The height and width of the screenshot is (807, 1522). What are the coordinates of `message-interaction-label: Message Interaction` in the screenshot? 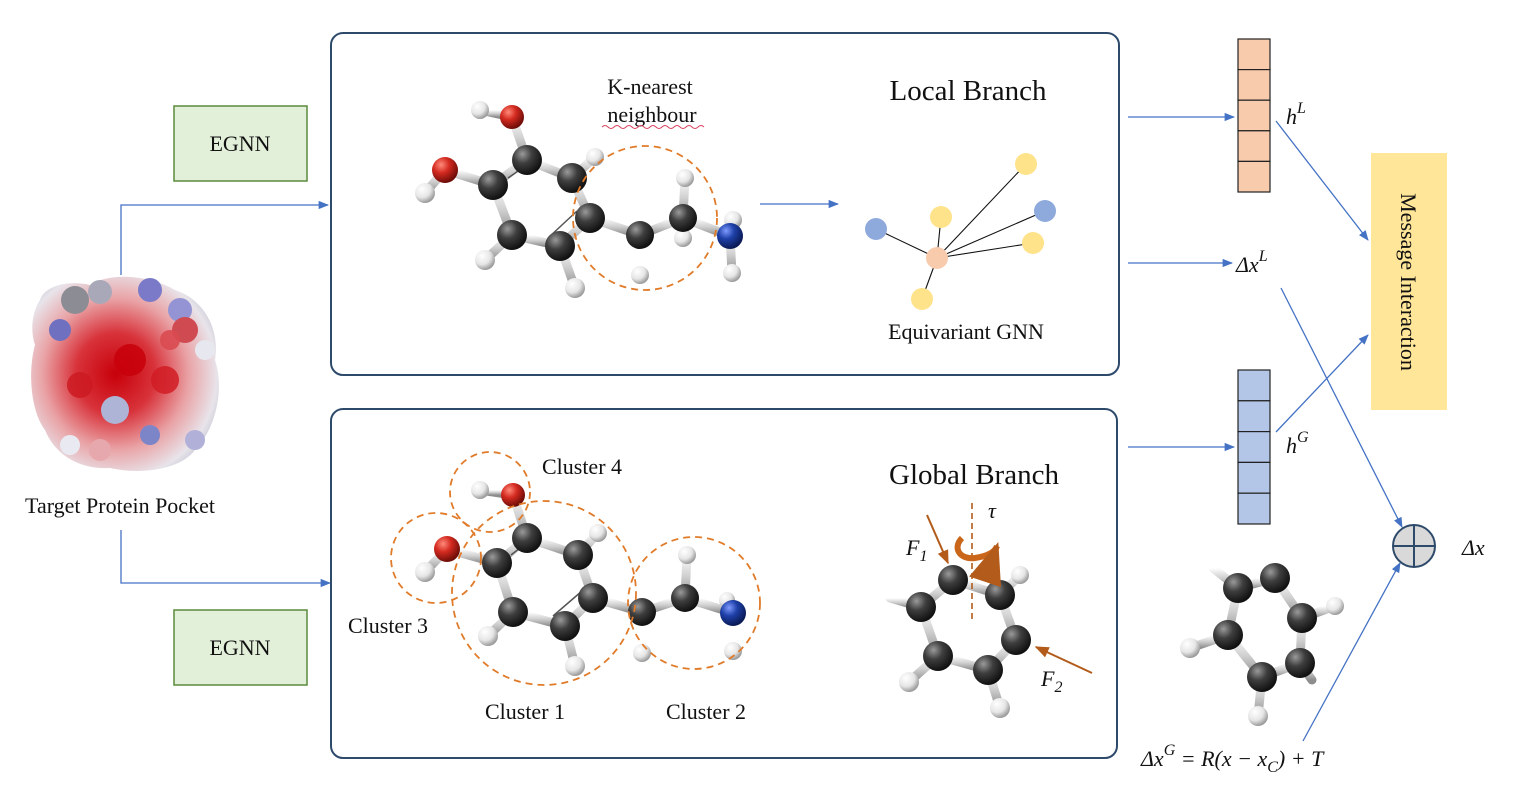 It's located at (1408, 282).